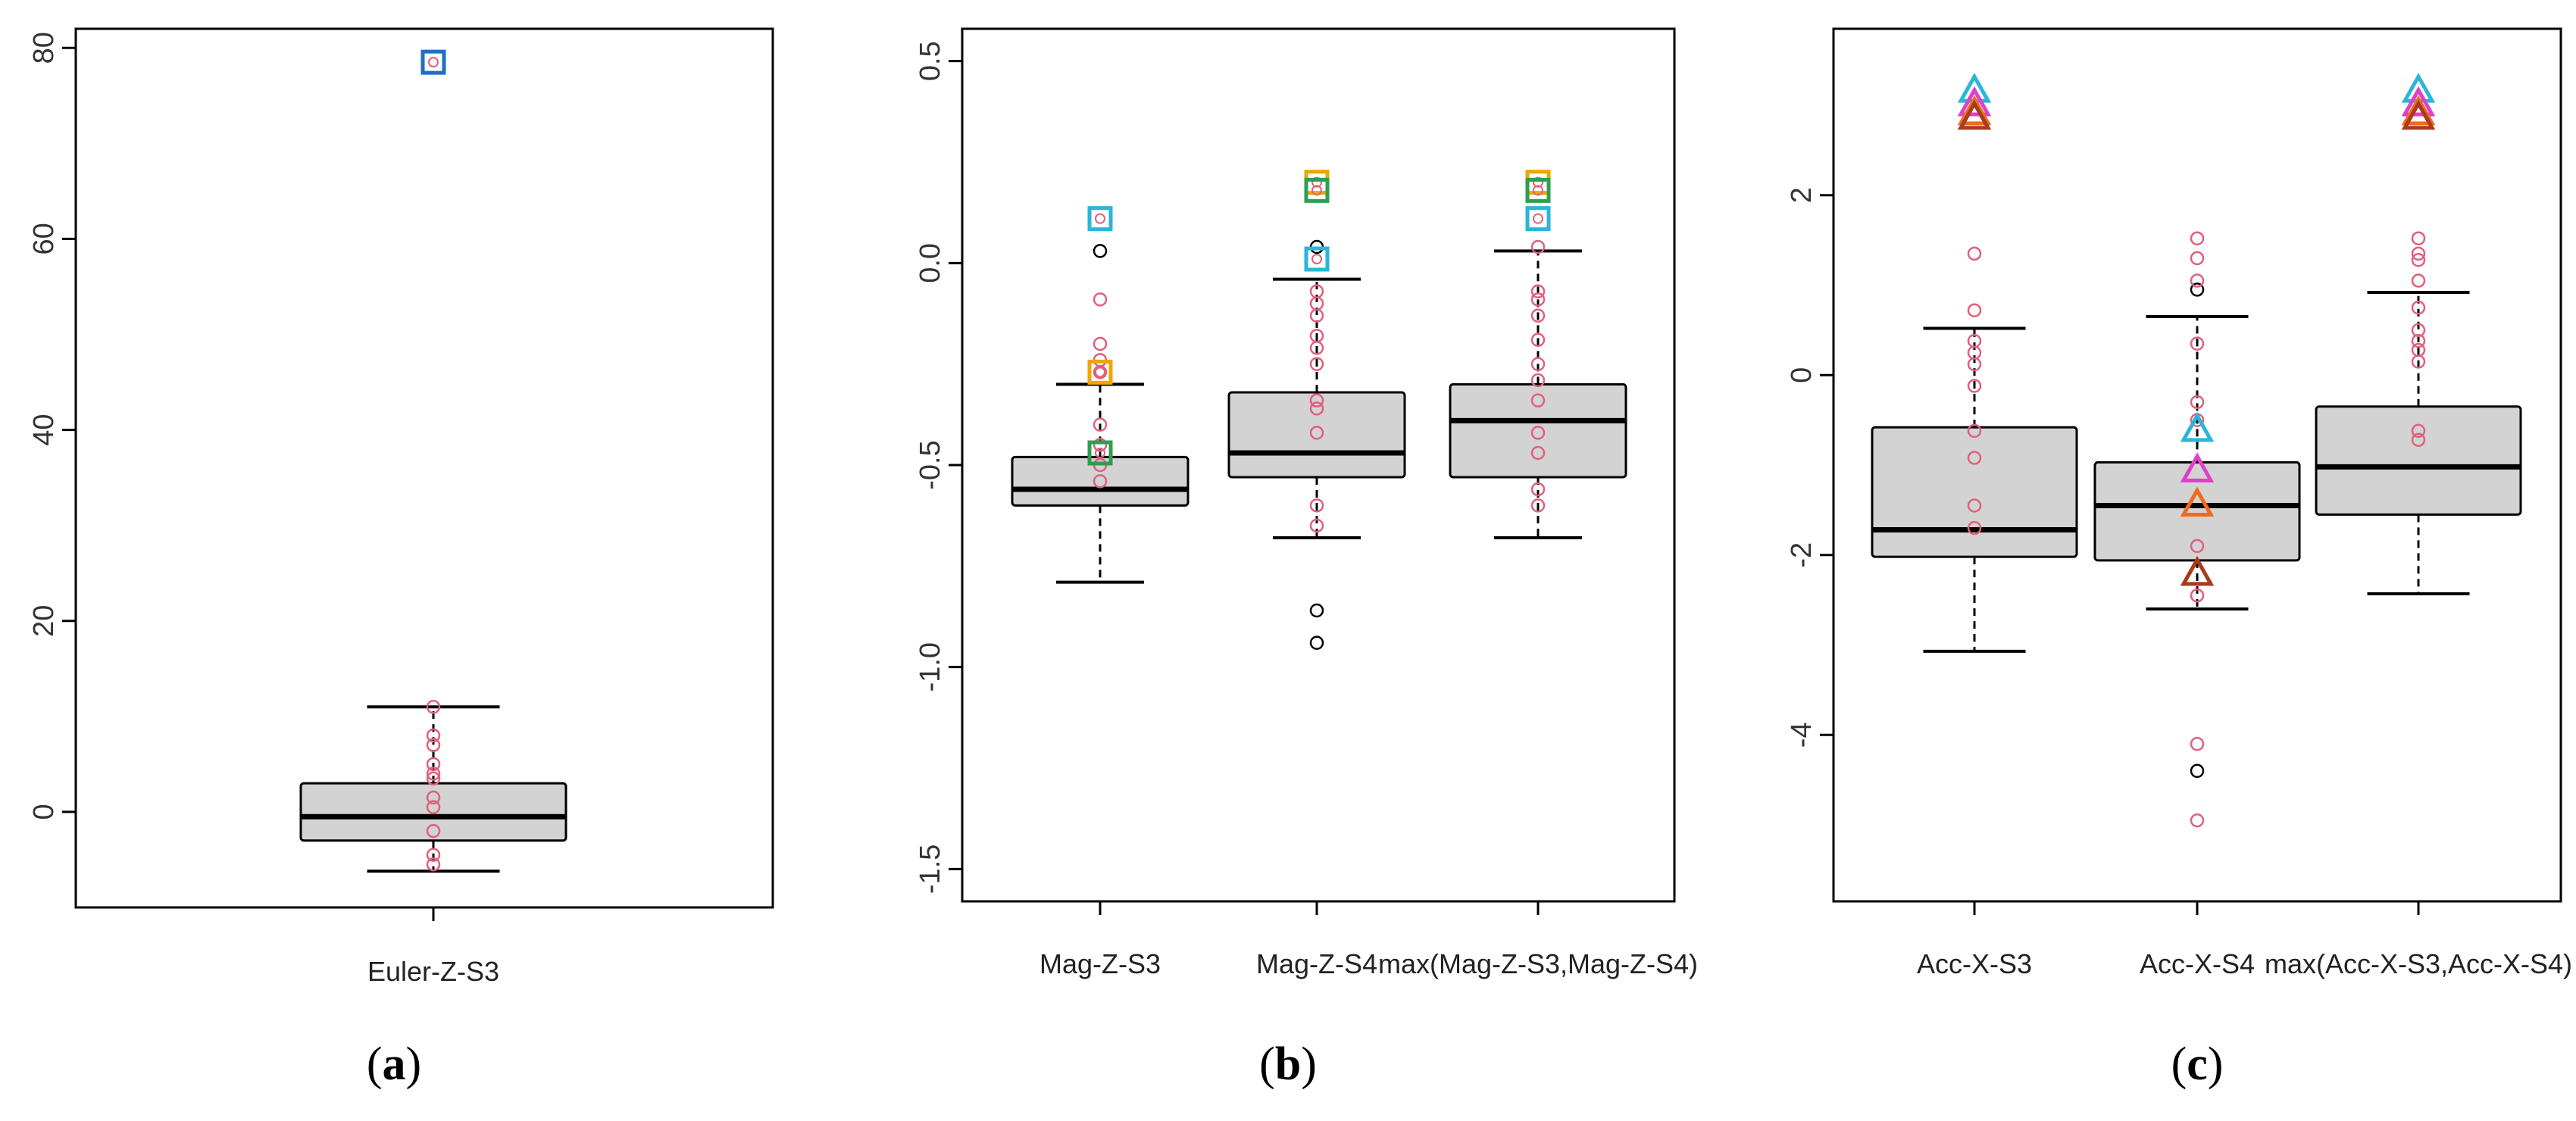 This screenshot has height=1121, width=2576. Describe the element at coordinates (1538, 963) in the screenshot. I see `category-label: max(Mag-Z-S3,Mag-Z-S4)` at that location.